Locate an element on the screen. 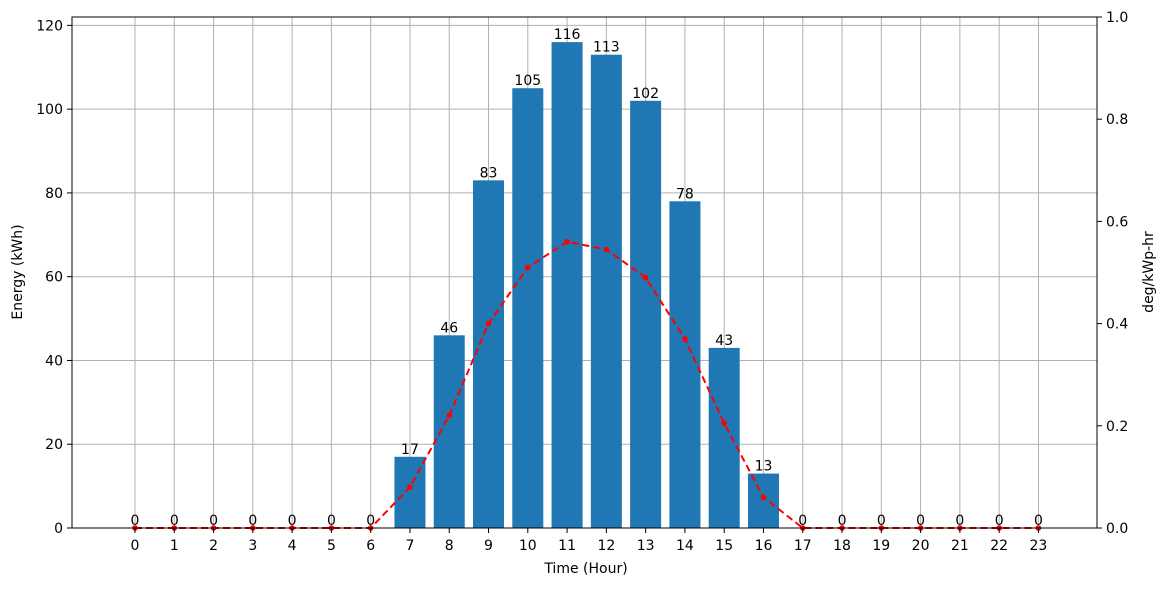 The height and width of the screenshot is (589, 1171). x-tick-label: 19 is located at coordinates (881, 546).